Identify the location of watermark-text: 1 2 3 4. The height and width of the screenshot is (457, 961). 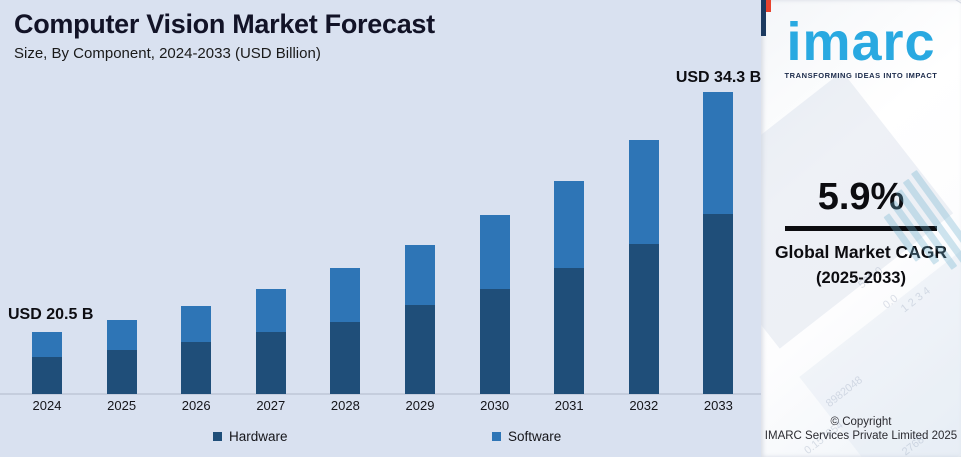
(915, 300).